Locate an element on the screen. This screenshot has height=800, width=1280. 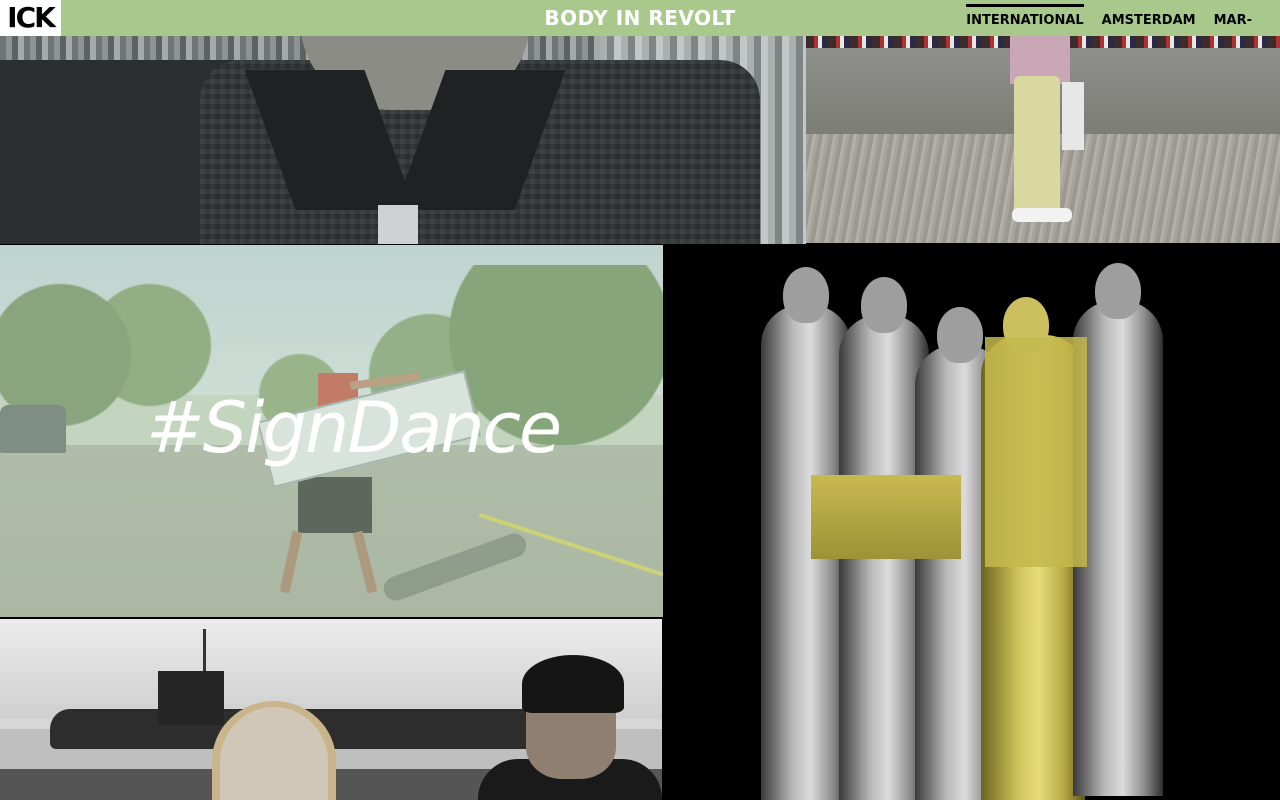
logo-text: ICK is located at coordinates (31, 17).